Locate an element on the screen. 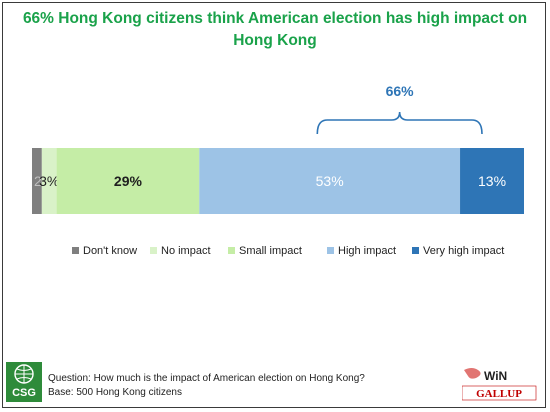 Image resolution: width=550 pixels, height=412 pixels. bar-value-label-2: 29% is located at coordinates (128, 181).